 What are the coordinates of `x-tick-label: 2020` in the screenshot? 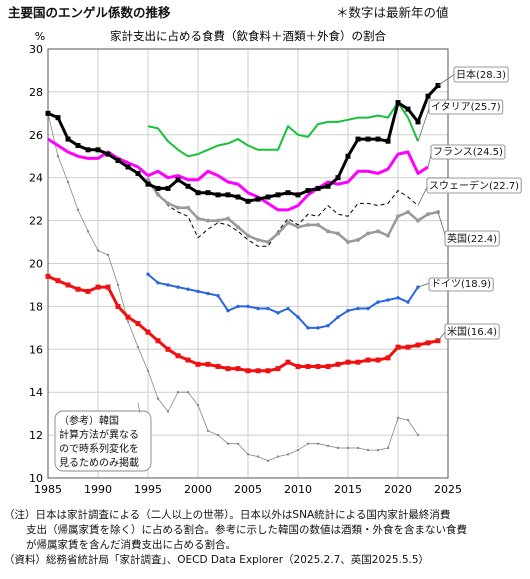 It's located at (398, 489).